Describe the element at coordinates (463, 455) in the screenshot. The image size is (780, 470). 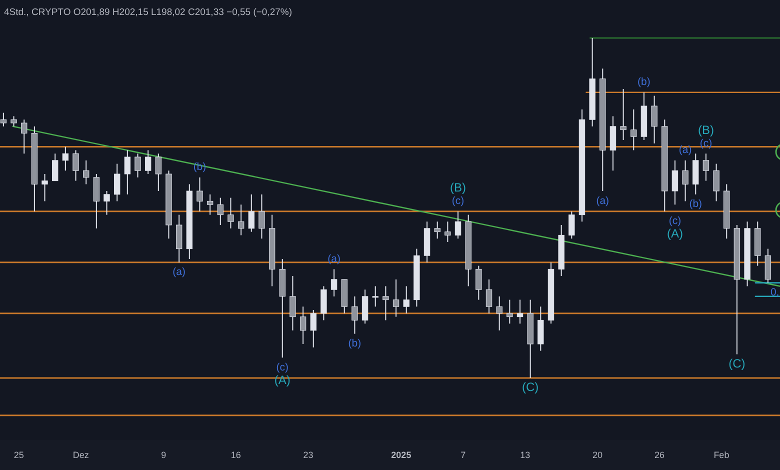
I see `x-tick-label: 7` at that location.